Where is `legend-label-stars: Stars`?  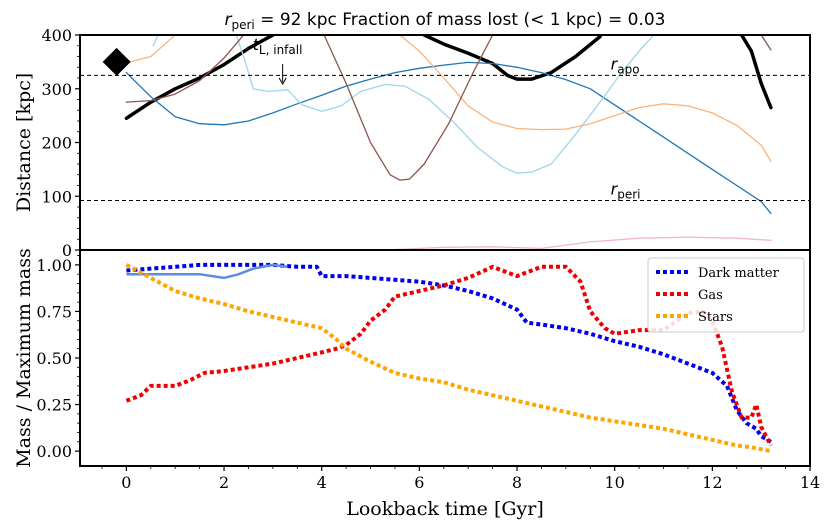 legend-label-stars: Stars is located at coordinates (715, 317).